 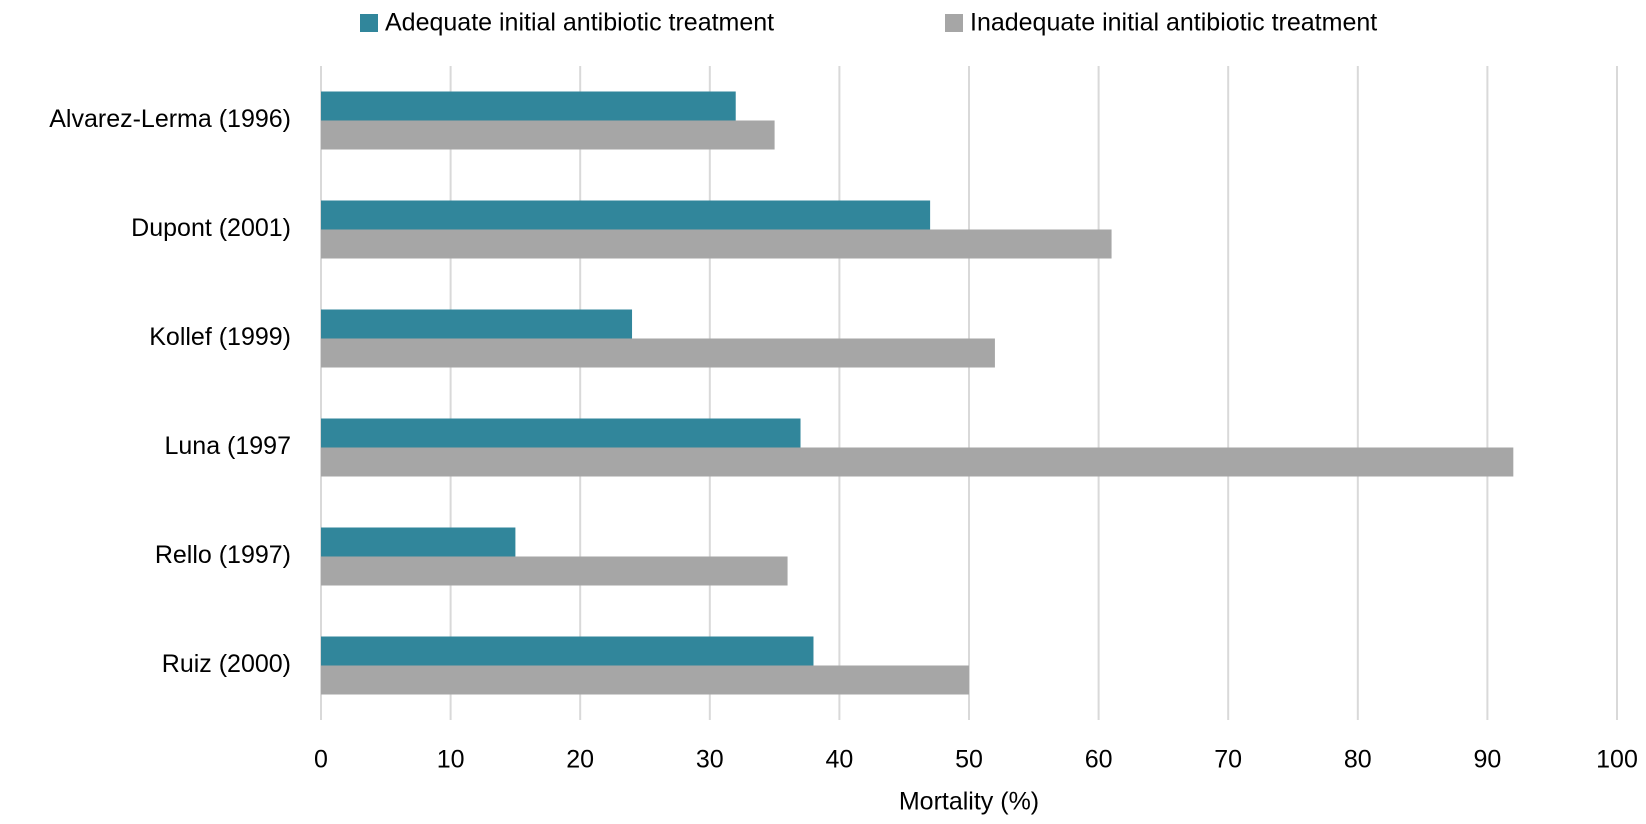 What do you see at coordinates (321, 760) in the screenshot?
I see `x-tick-label: 0` at bounding box center [321, 760].